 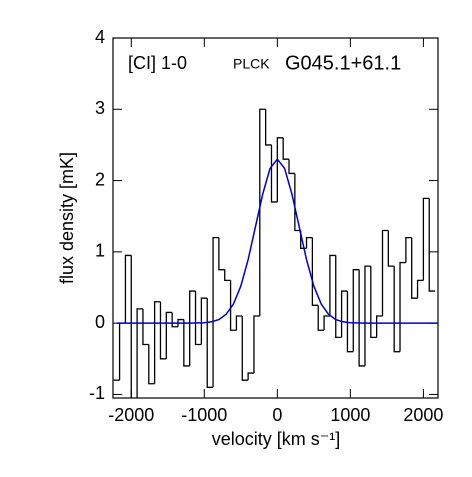 I want to click on annotation: G045.1+61.1, so click(x=343, y=63).